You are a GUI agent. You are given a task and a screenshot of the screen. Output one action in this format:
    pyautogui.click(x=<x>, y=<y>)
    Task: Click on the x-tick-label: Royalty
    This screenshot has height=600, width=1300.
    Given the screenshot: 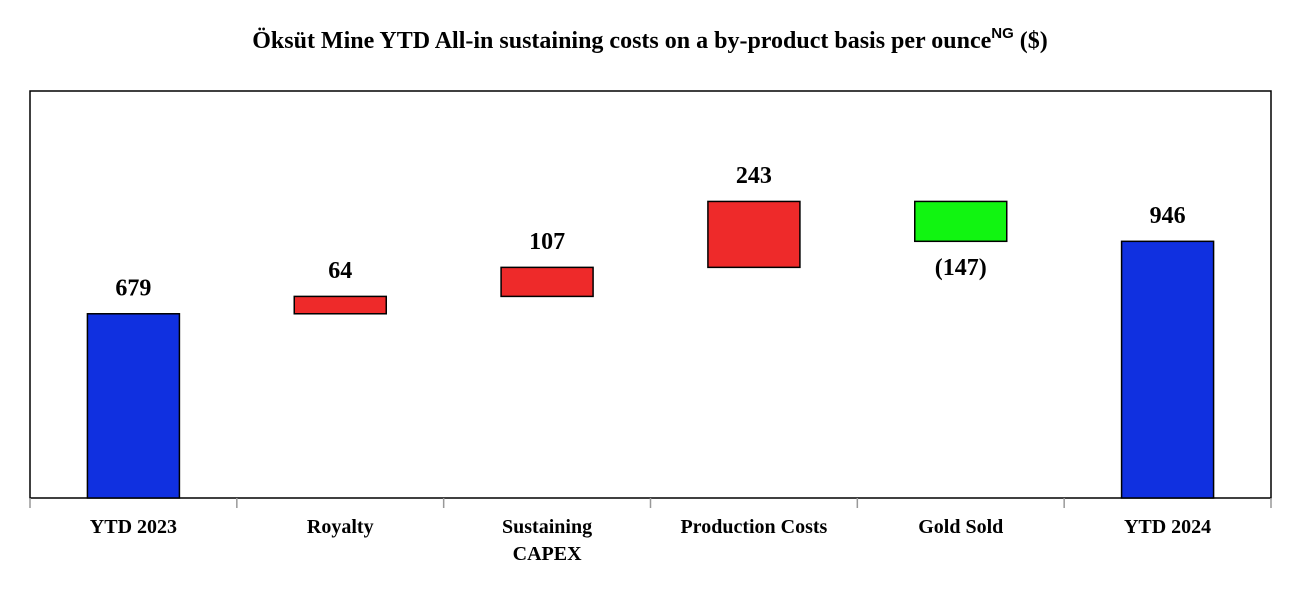 What is the action you would take?
    pyautogui.click(x=340, y=527)
    